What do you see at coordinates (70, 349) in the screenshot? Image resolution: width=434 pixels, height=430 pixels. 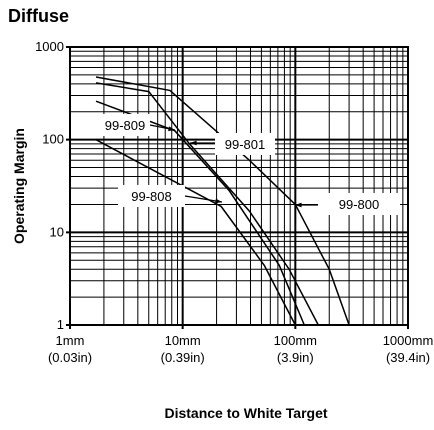 I see `x-tick-label: 1mm (0.03in)` at bounding box center [70, 349].